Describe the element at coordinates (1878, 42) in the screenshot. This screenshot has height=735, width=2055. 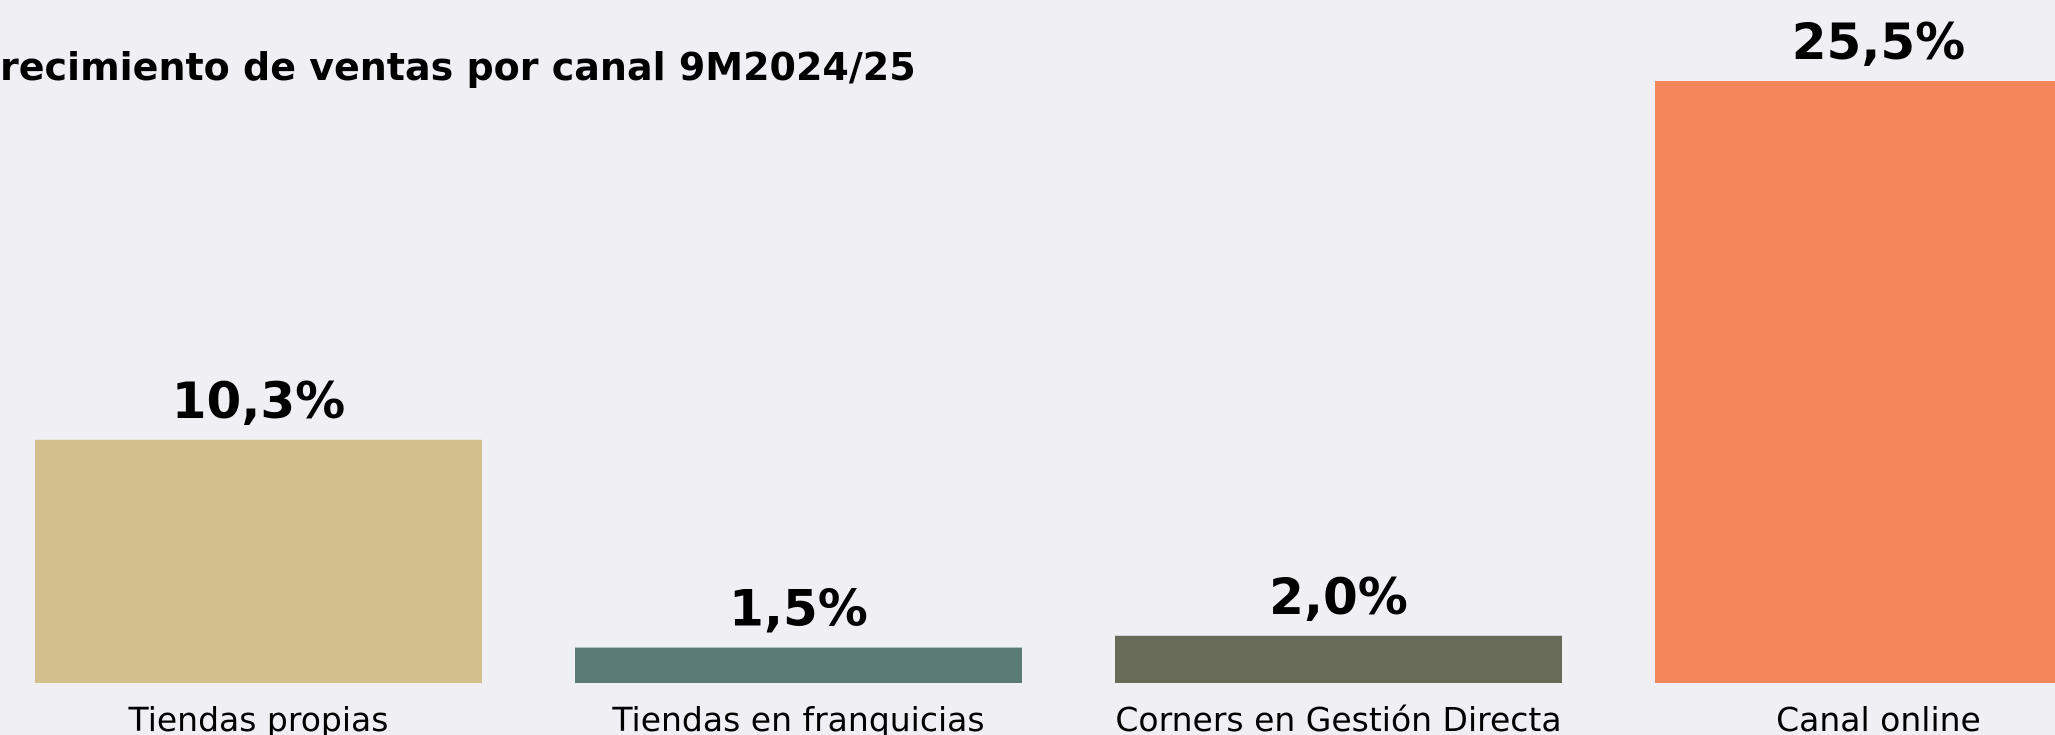
I see `value-label: 25,5%` at that location.